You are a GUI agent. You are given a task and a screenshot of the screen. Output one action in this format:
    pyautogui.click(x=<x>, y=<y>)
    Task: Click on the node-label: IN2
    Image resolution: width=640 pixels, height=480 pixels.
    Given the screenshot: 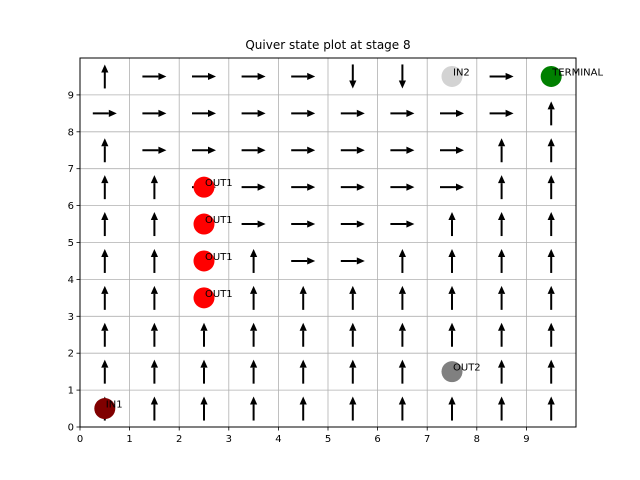 What is the action you would take?
    pyautogui.click(x=461, y=72)
    